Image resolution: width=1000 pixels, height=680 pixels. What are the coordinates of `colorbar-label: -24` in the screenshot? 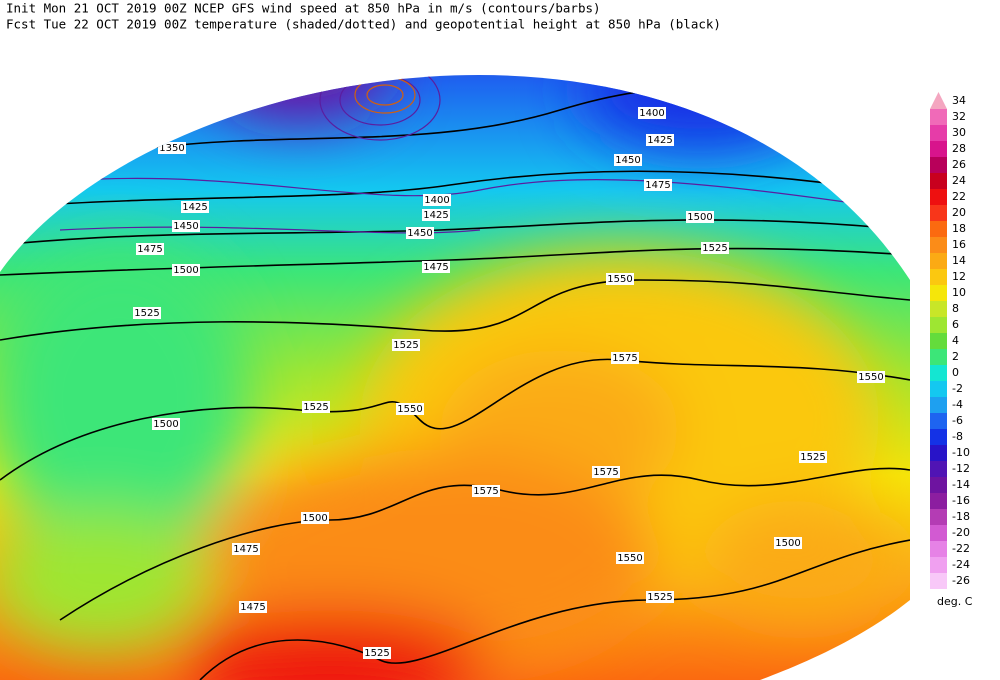 It's located at (961, 564).